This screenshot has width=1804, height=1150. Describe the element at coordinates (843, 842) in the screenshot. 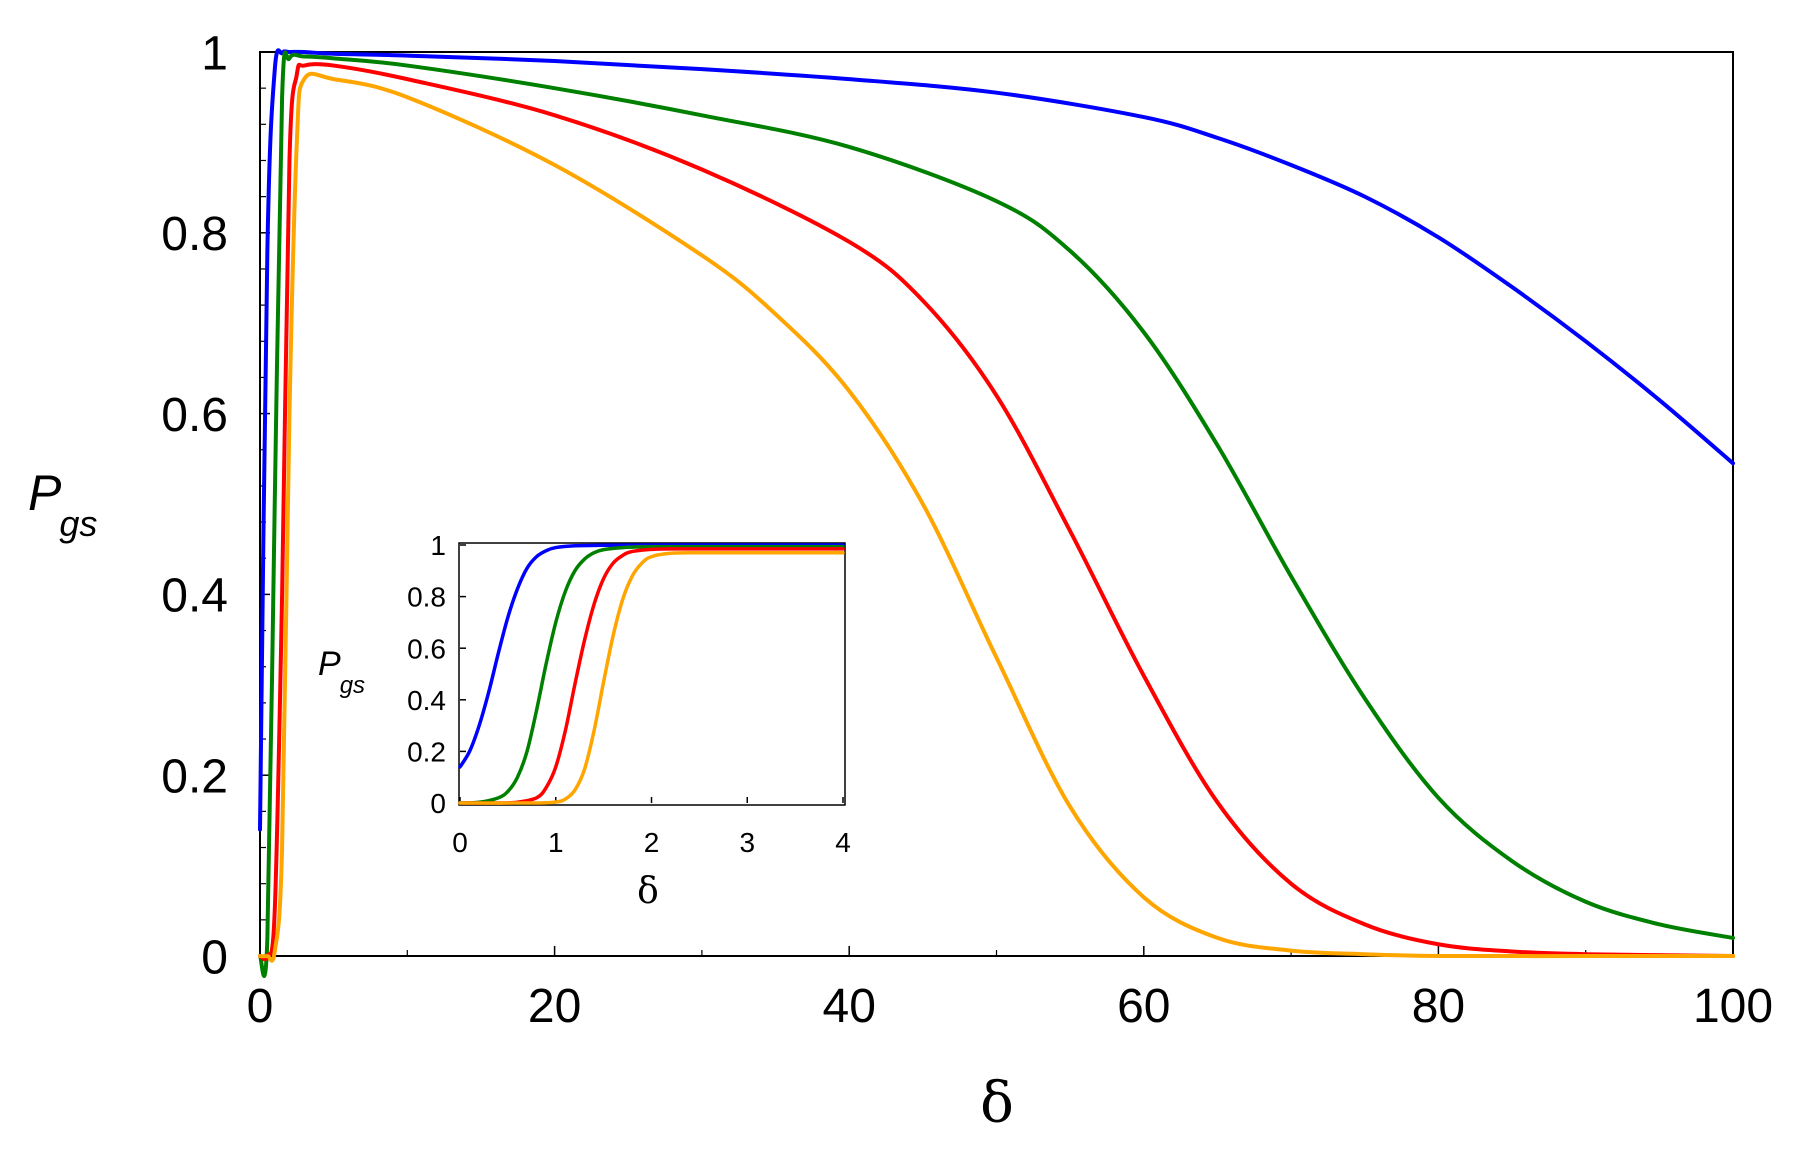

I see `x-tick-label: 4` at that location.